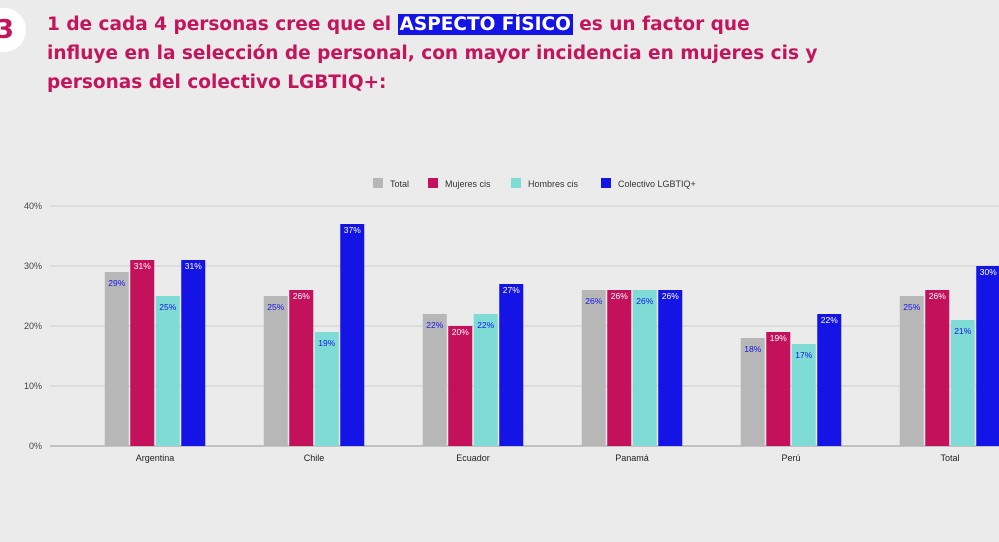 The image size is (999, 542). What do you see at coordinates (352, 230) in the screenshot?
I see `data-label: 37%` at bounding box center [352, 230].